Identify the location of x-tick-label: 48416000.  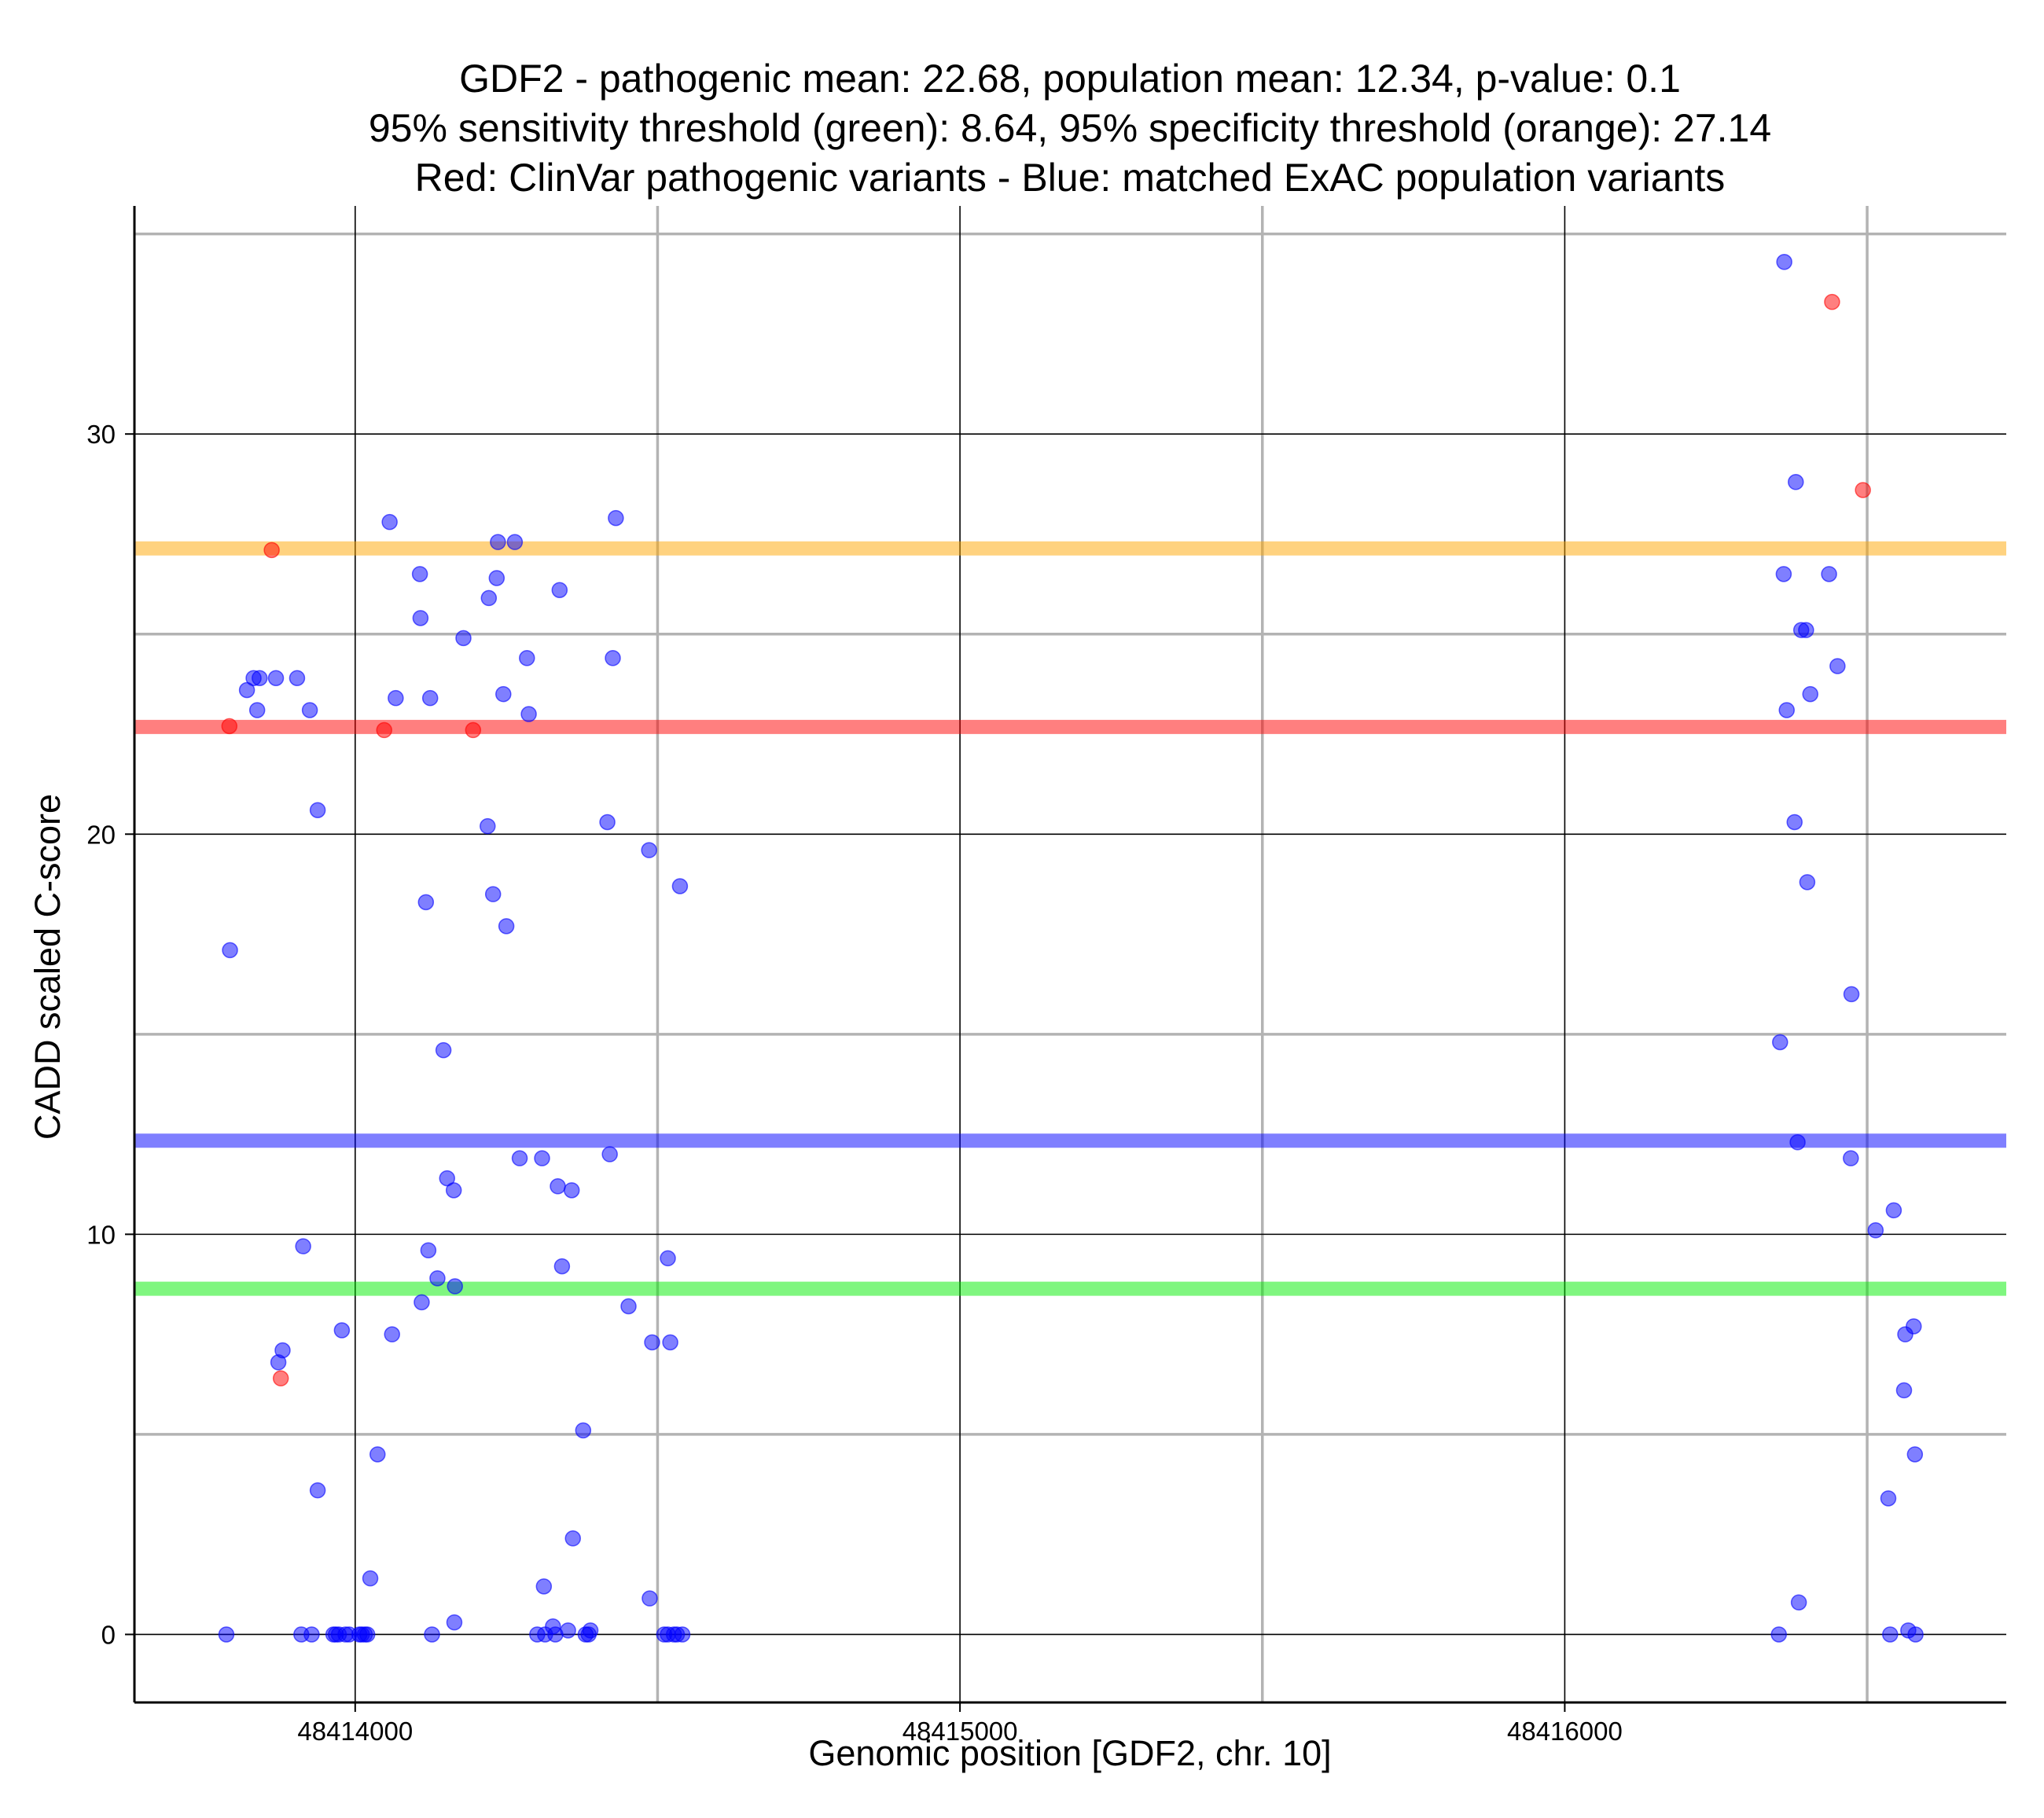
(1565, 1731).